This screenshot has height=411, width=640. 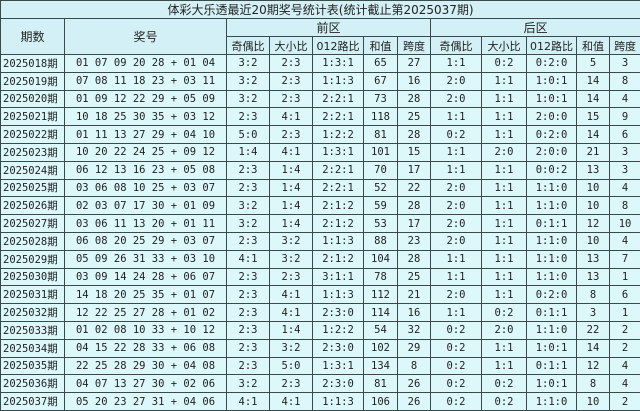 I want to click on cell-back-012: 1:0:1, so click(x=552, y=348).